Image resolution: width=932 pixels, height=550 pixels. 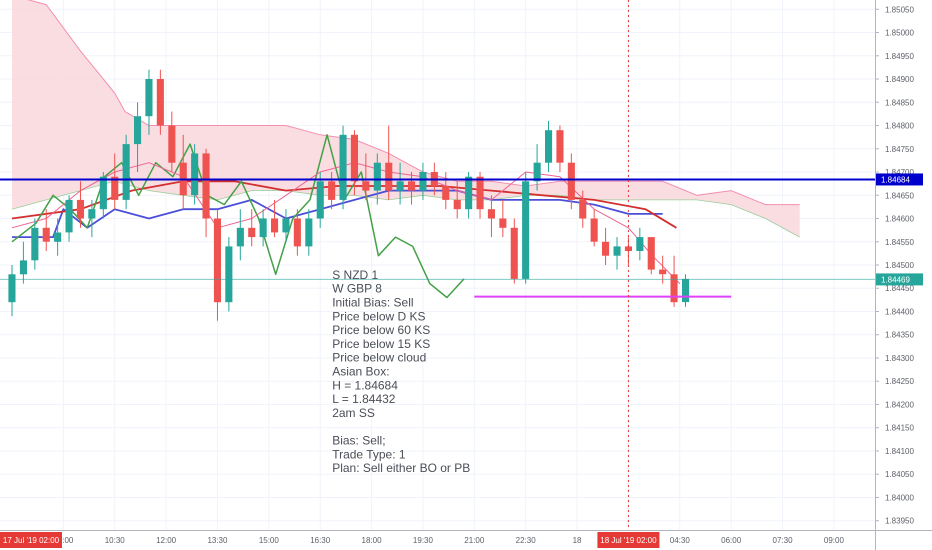 What do you see at coordinates (269, 540) in the screenshot?
I see `time-tick-label: 15:00` at bounding box center [269, 540].